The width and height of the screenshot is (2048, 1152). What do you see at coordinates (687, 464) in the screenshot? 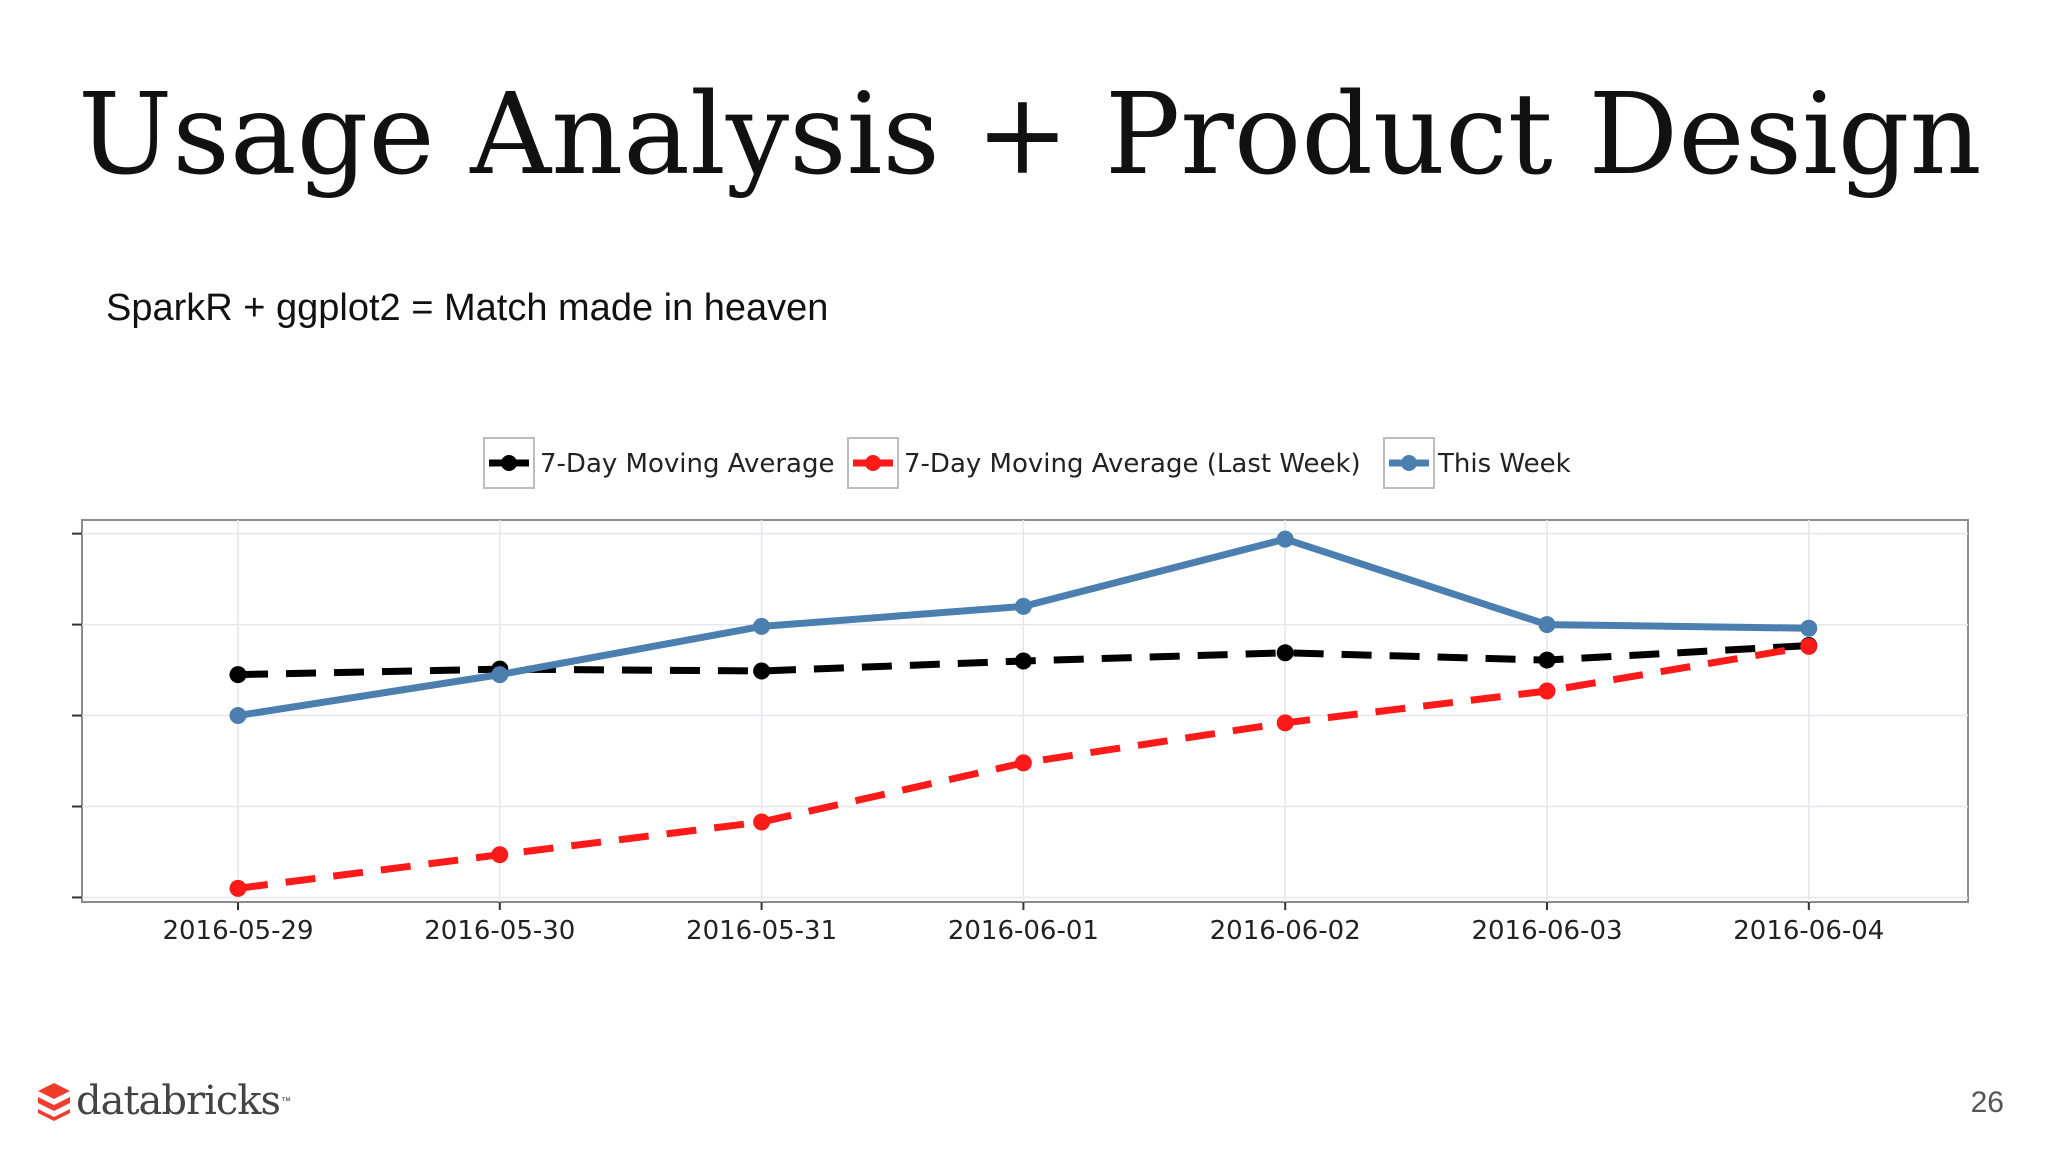
I see `legend-label: 7-Day Moving Average` at bounding box center [687, 464].